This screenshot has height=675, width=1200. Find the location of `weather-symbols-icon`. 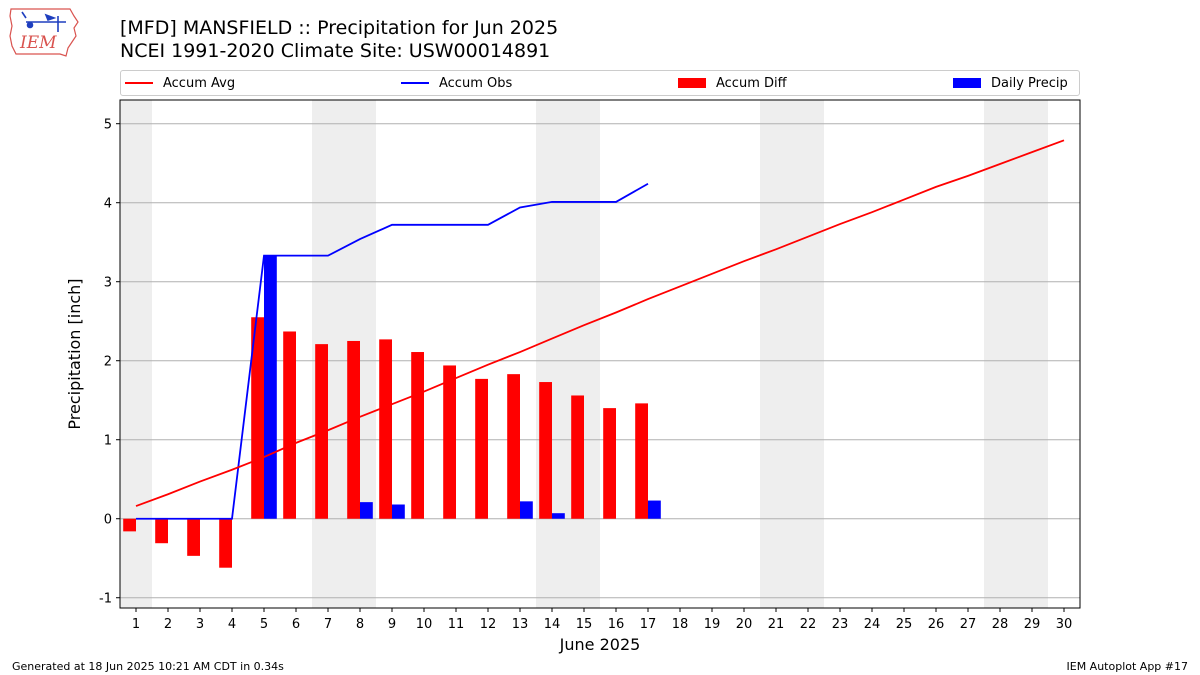

weather-symbols-icon is located at coordinates (43, 21).